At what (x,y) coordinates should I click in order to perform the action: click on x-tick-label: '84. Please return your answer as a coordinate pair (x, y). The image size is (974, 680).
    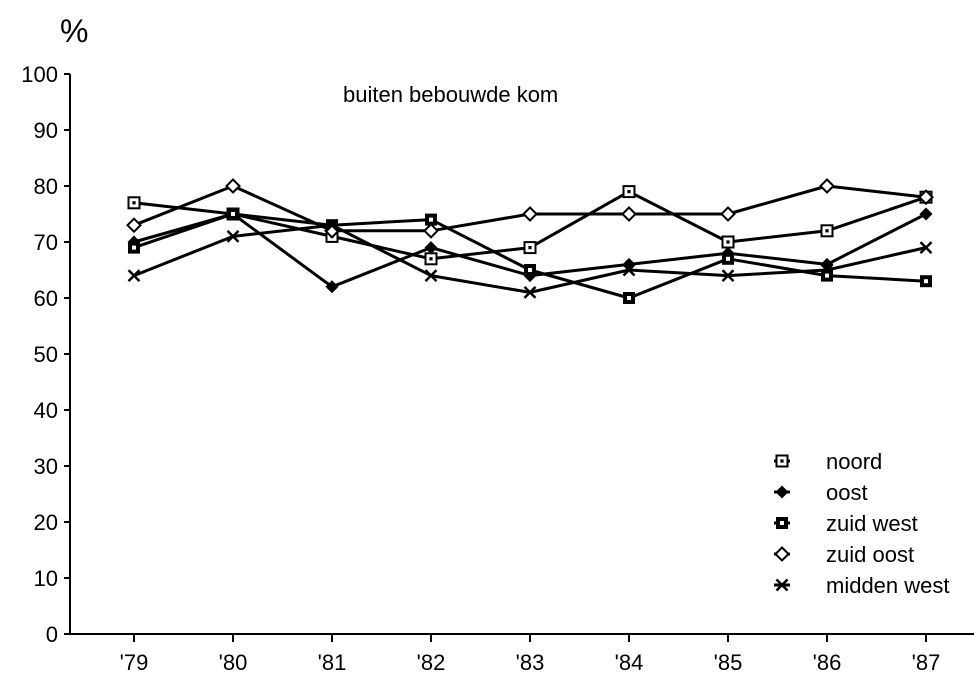
    Looking at the image, I should click on (629, 662).